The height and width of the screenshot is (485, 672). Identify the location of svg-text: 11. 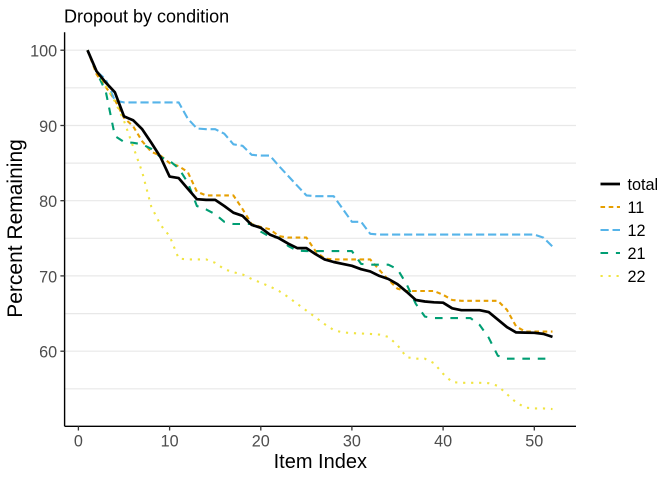
(636, 208).